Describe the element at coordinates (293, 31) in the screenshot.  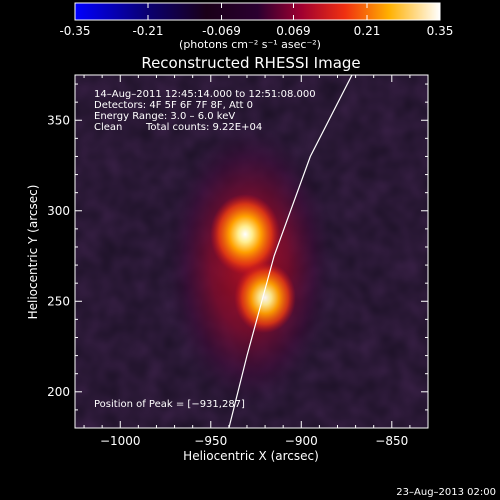
I see `colorbar-tick-label: 0.069` at that location.